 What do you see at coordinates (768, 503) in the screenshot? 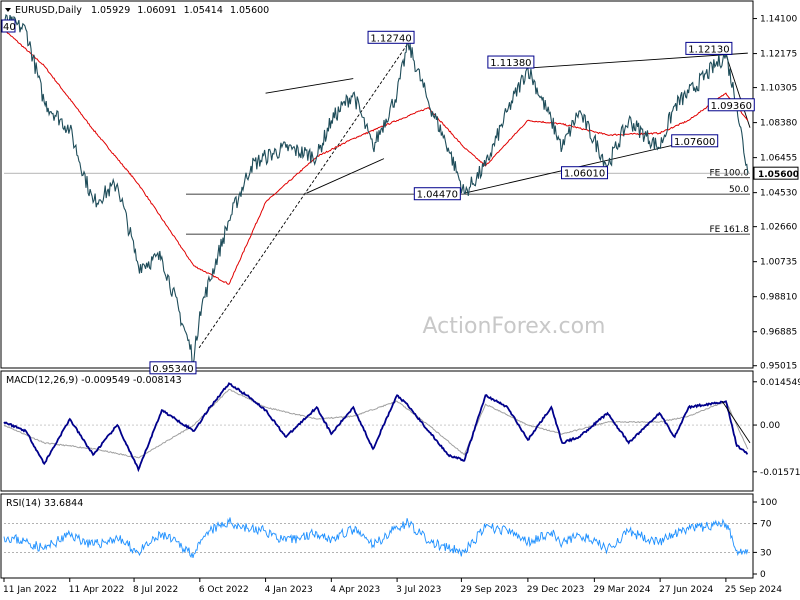
I see `rsi-tick-label: 100` at bounding box center [768, 503].